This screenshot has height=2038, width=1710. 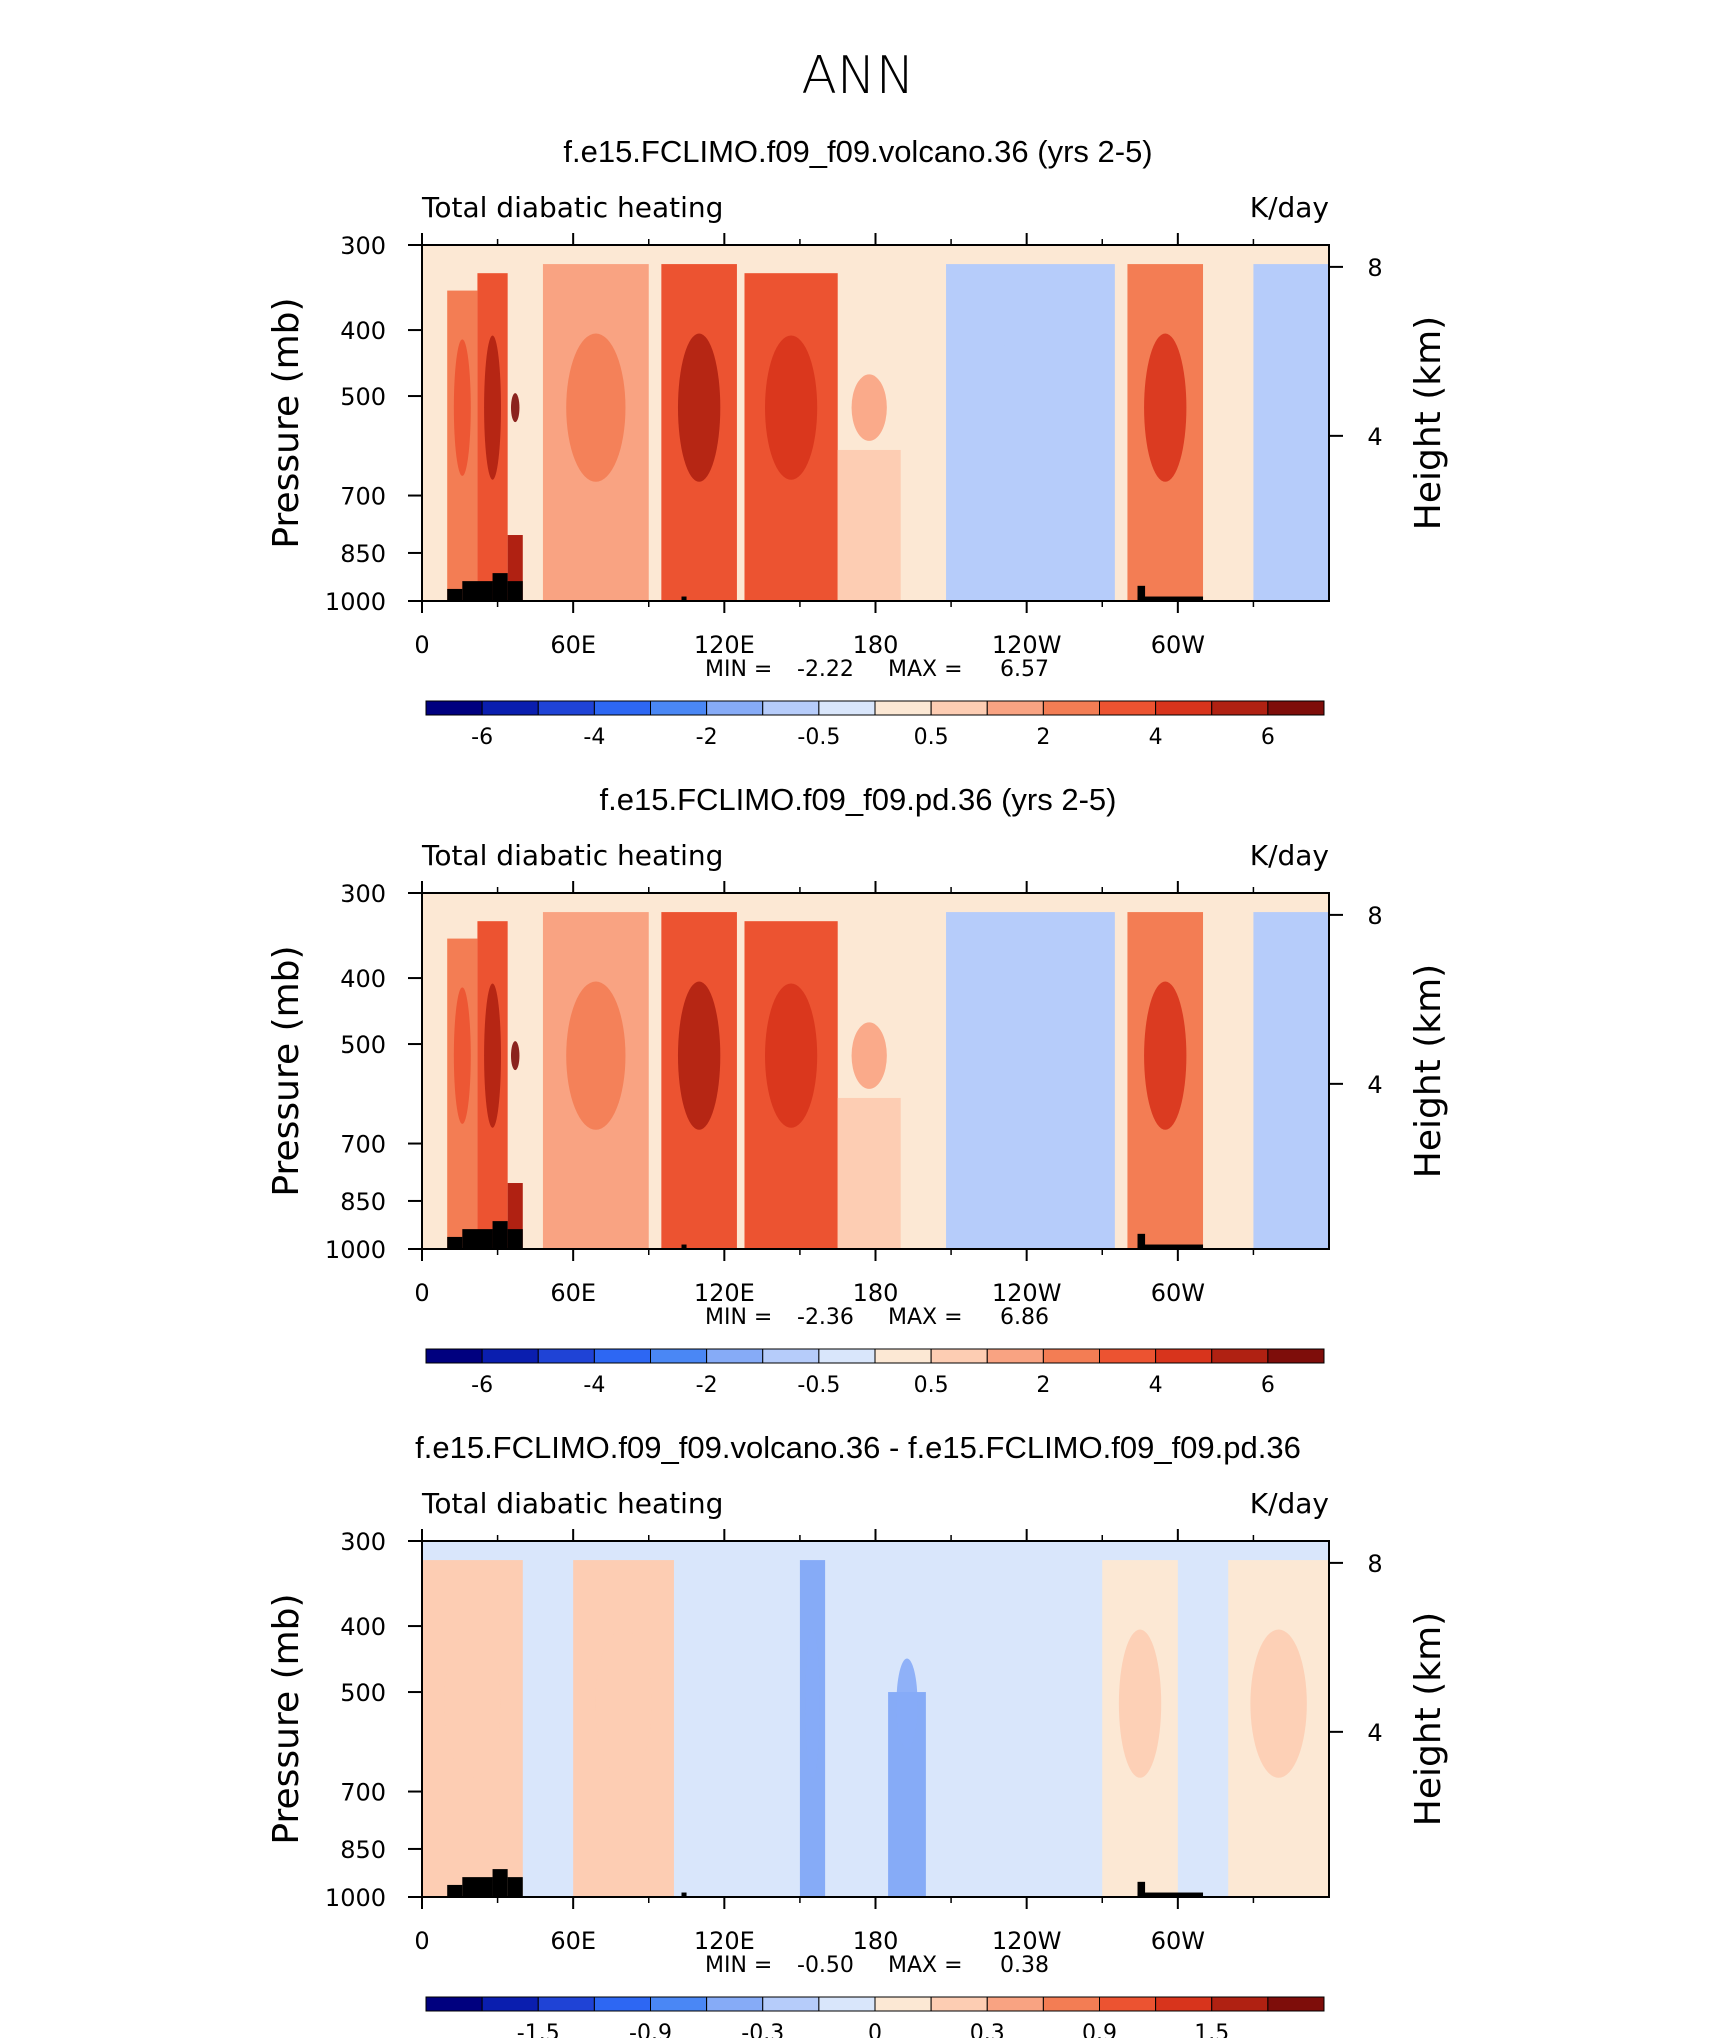 What do you see at coordinates (1374, 437) in the screenshot?
I see `y-right-tick-label: 4` at bounding box center [1374, 437].